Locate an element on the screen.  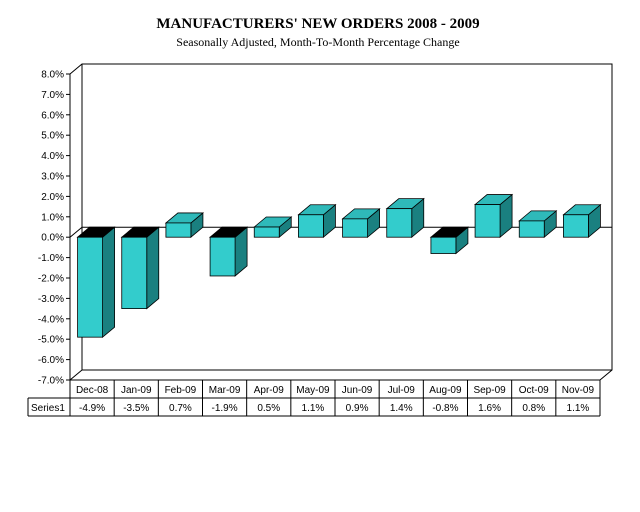
x-category-label: Jun-09 is located at coordinates (357, 390).